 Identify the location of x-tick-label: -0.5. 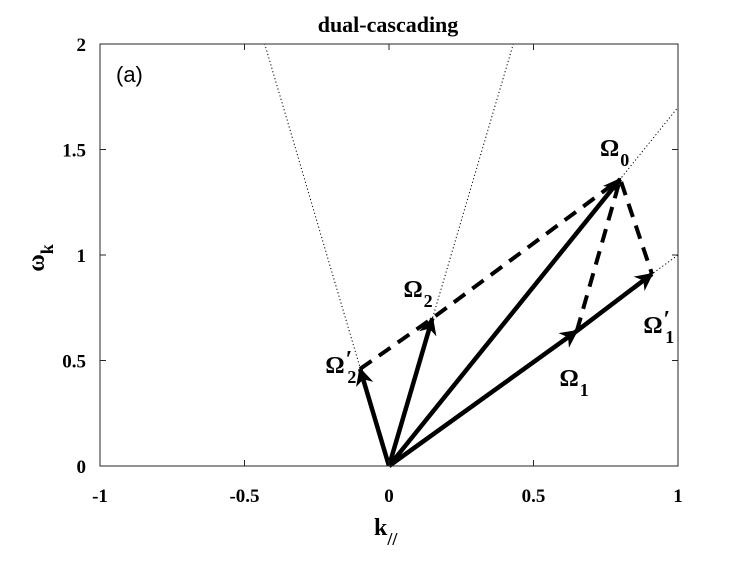
(244, 496).